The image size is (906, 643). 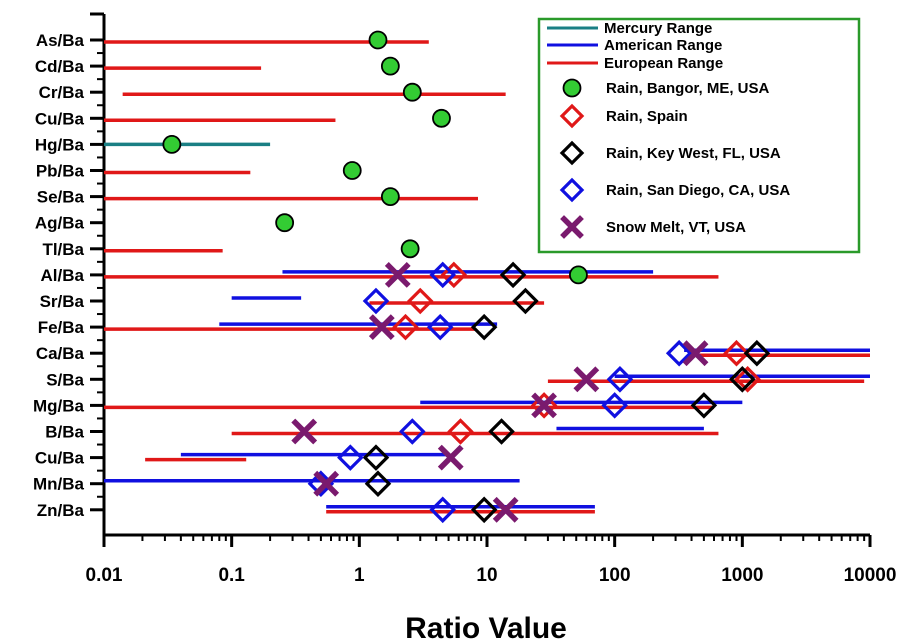 I want to click on legend-label: European Range, so click(x=663, y=63).